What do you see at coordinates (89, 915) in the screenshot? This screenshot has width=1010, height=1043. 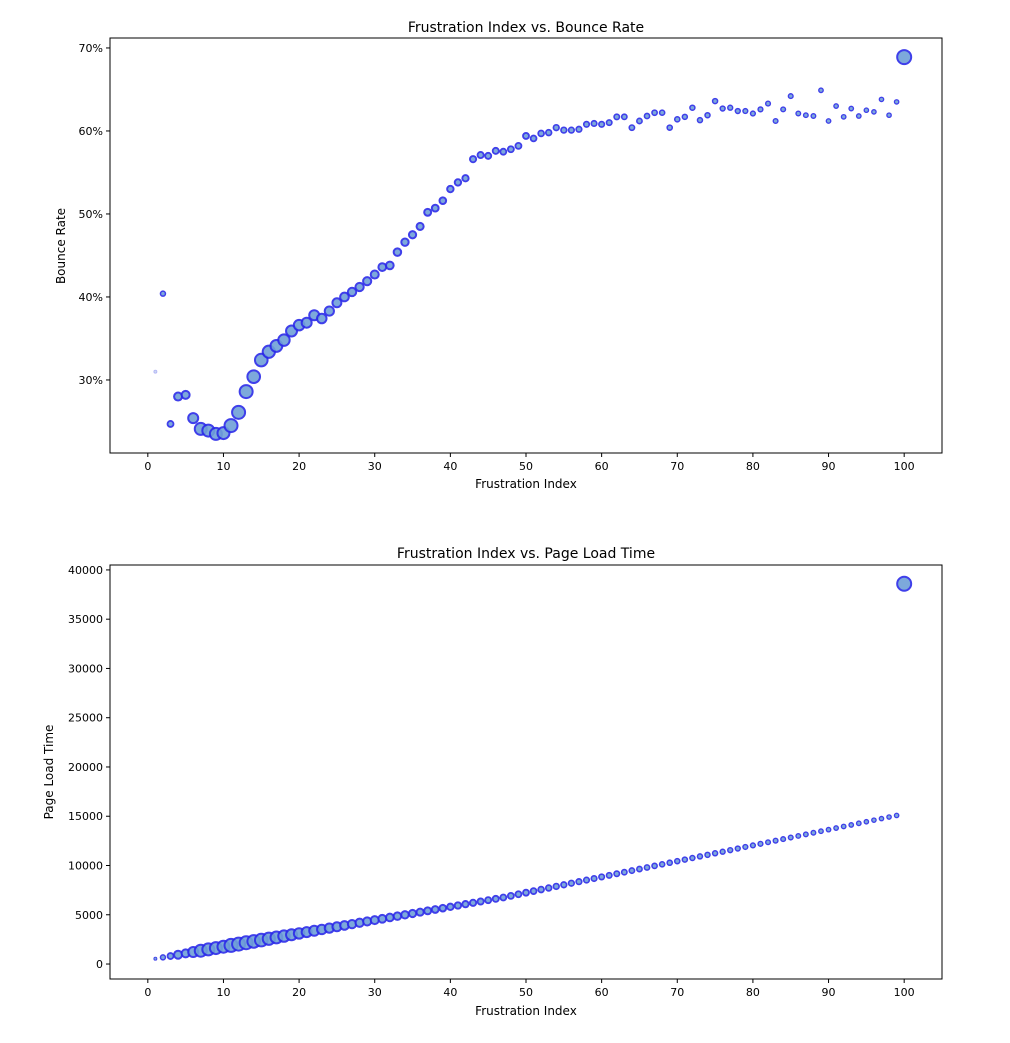 I see `y-tick-label: 5000` at bounding box center [89, 915].